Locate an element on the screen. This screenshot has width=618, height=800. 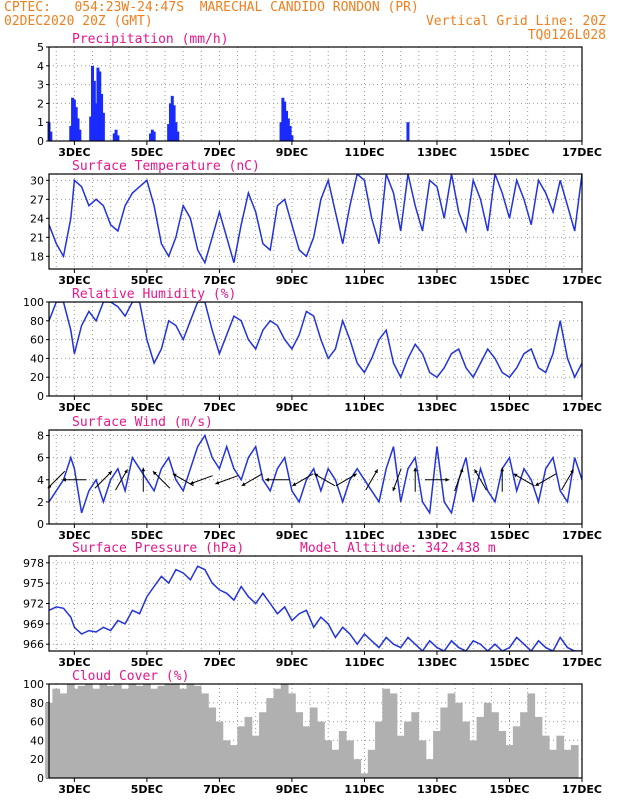
y-tick-label: 0 is located at coordinates (40, 141).